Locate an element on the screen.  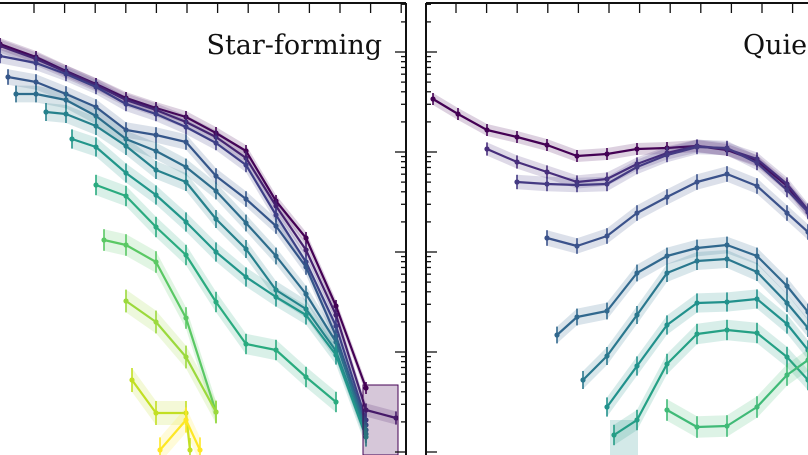
right-panel-title: Quie is located at coordinates (775, 45).